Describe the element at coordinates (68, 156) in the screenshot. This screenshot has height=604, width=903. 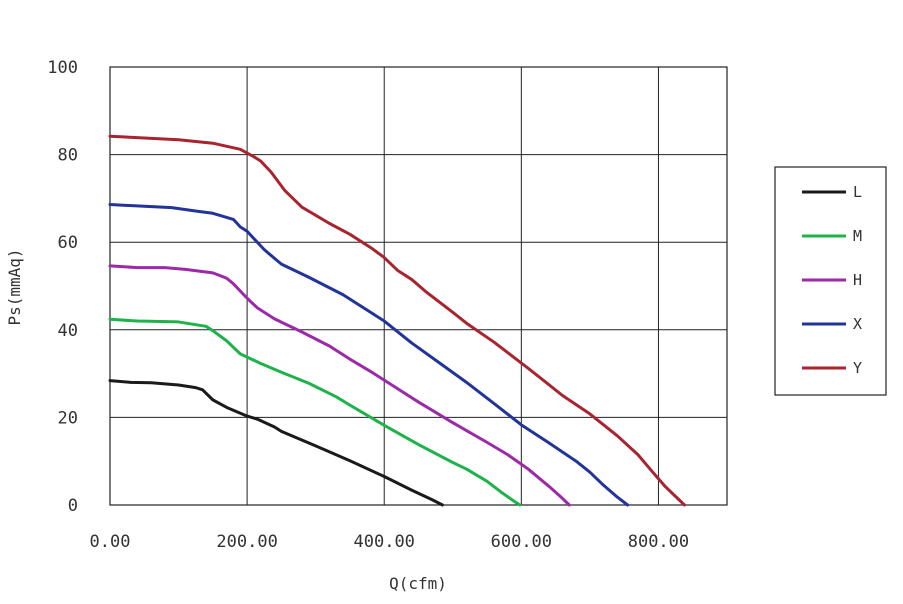
I see `y-tick-label: 80` at that location.